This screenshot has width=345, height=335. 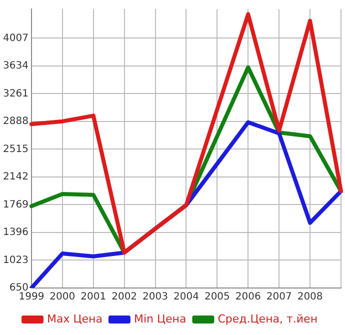 I want to click on y-tick-label: 3261, so click(x=15, y=94).